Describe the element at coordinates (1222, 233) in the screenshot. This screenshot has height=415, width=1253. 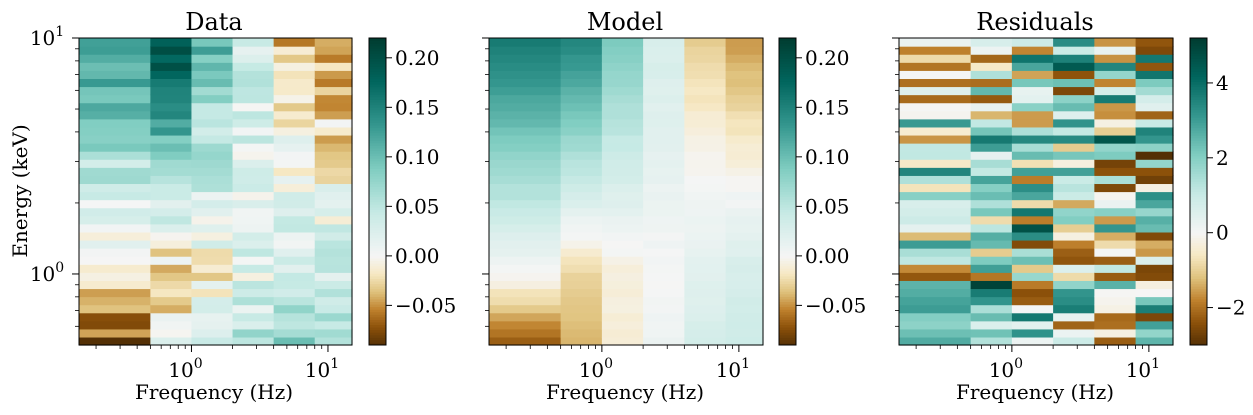
I see `colorbar-tick-label: 0` at that location.